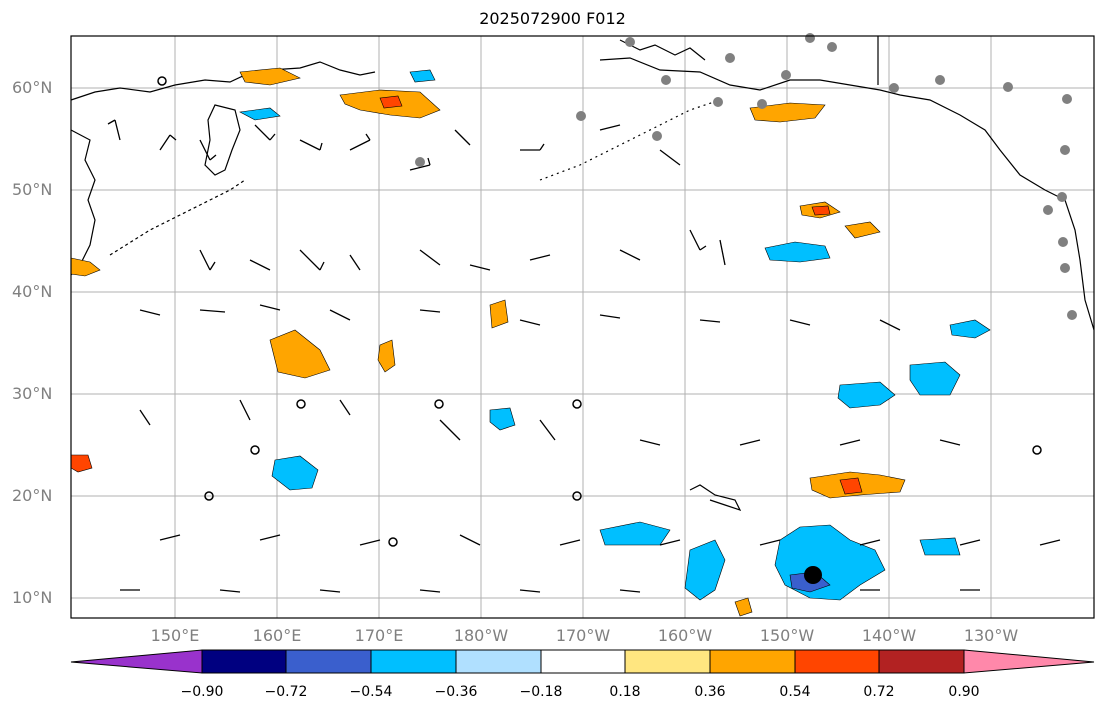 Image resolution: width=1105 pixels, height=712 pixels. I want to click on map-title: 2025072900 F012, so click(552, 18).